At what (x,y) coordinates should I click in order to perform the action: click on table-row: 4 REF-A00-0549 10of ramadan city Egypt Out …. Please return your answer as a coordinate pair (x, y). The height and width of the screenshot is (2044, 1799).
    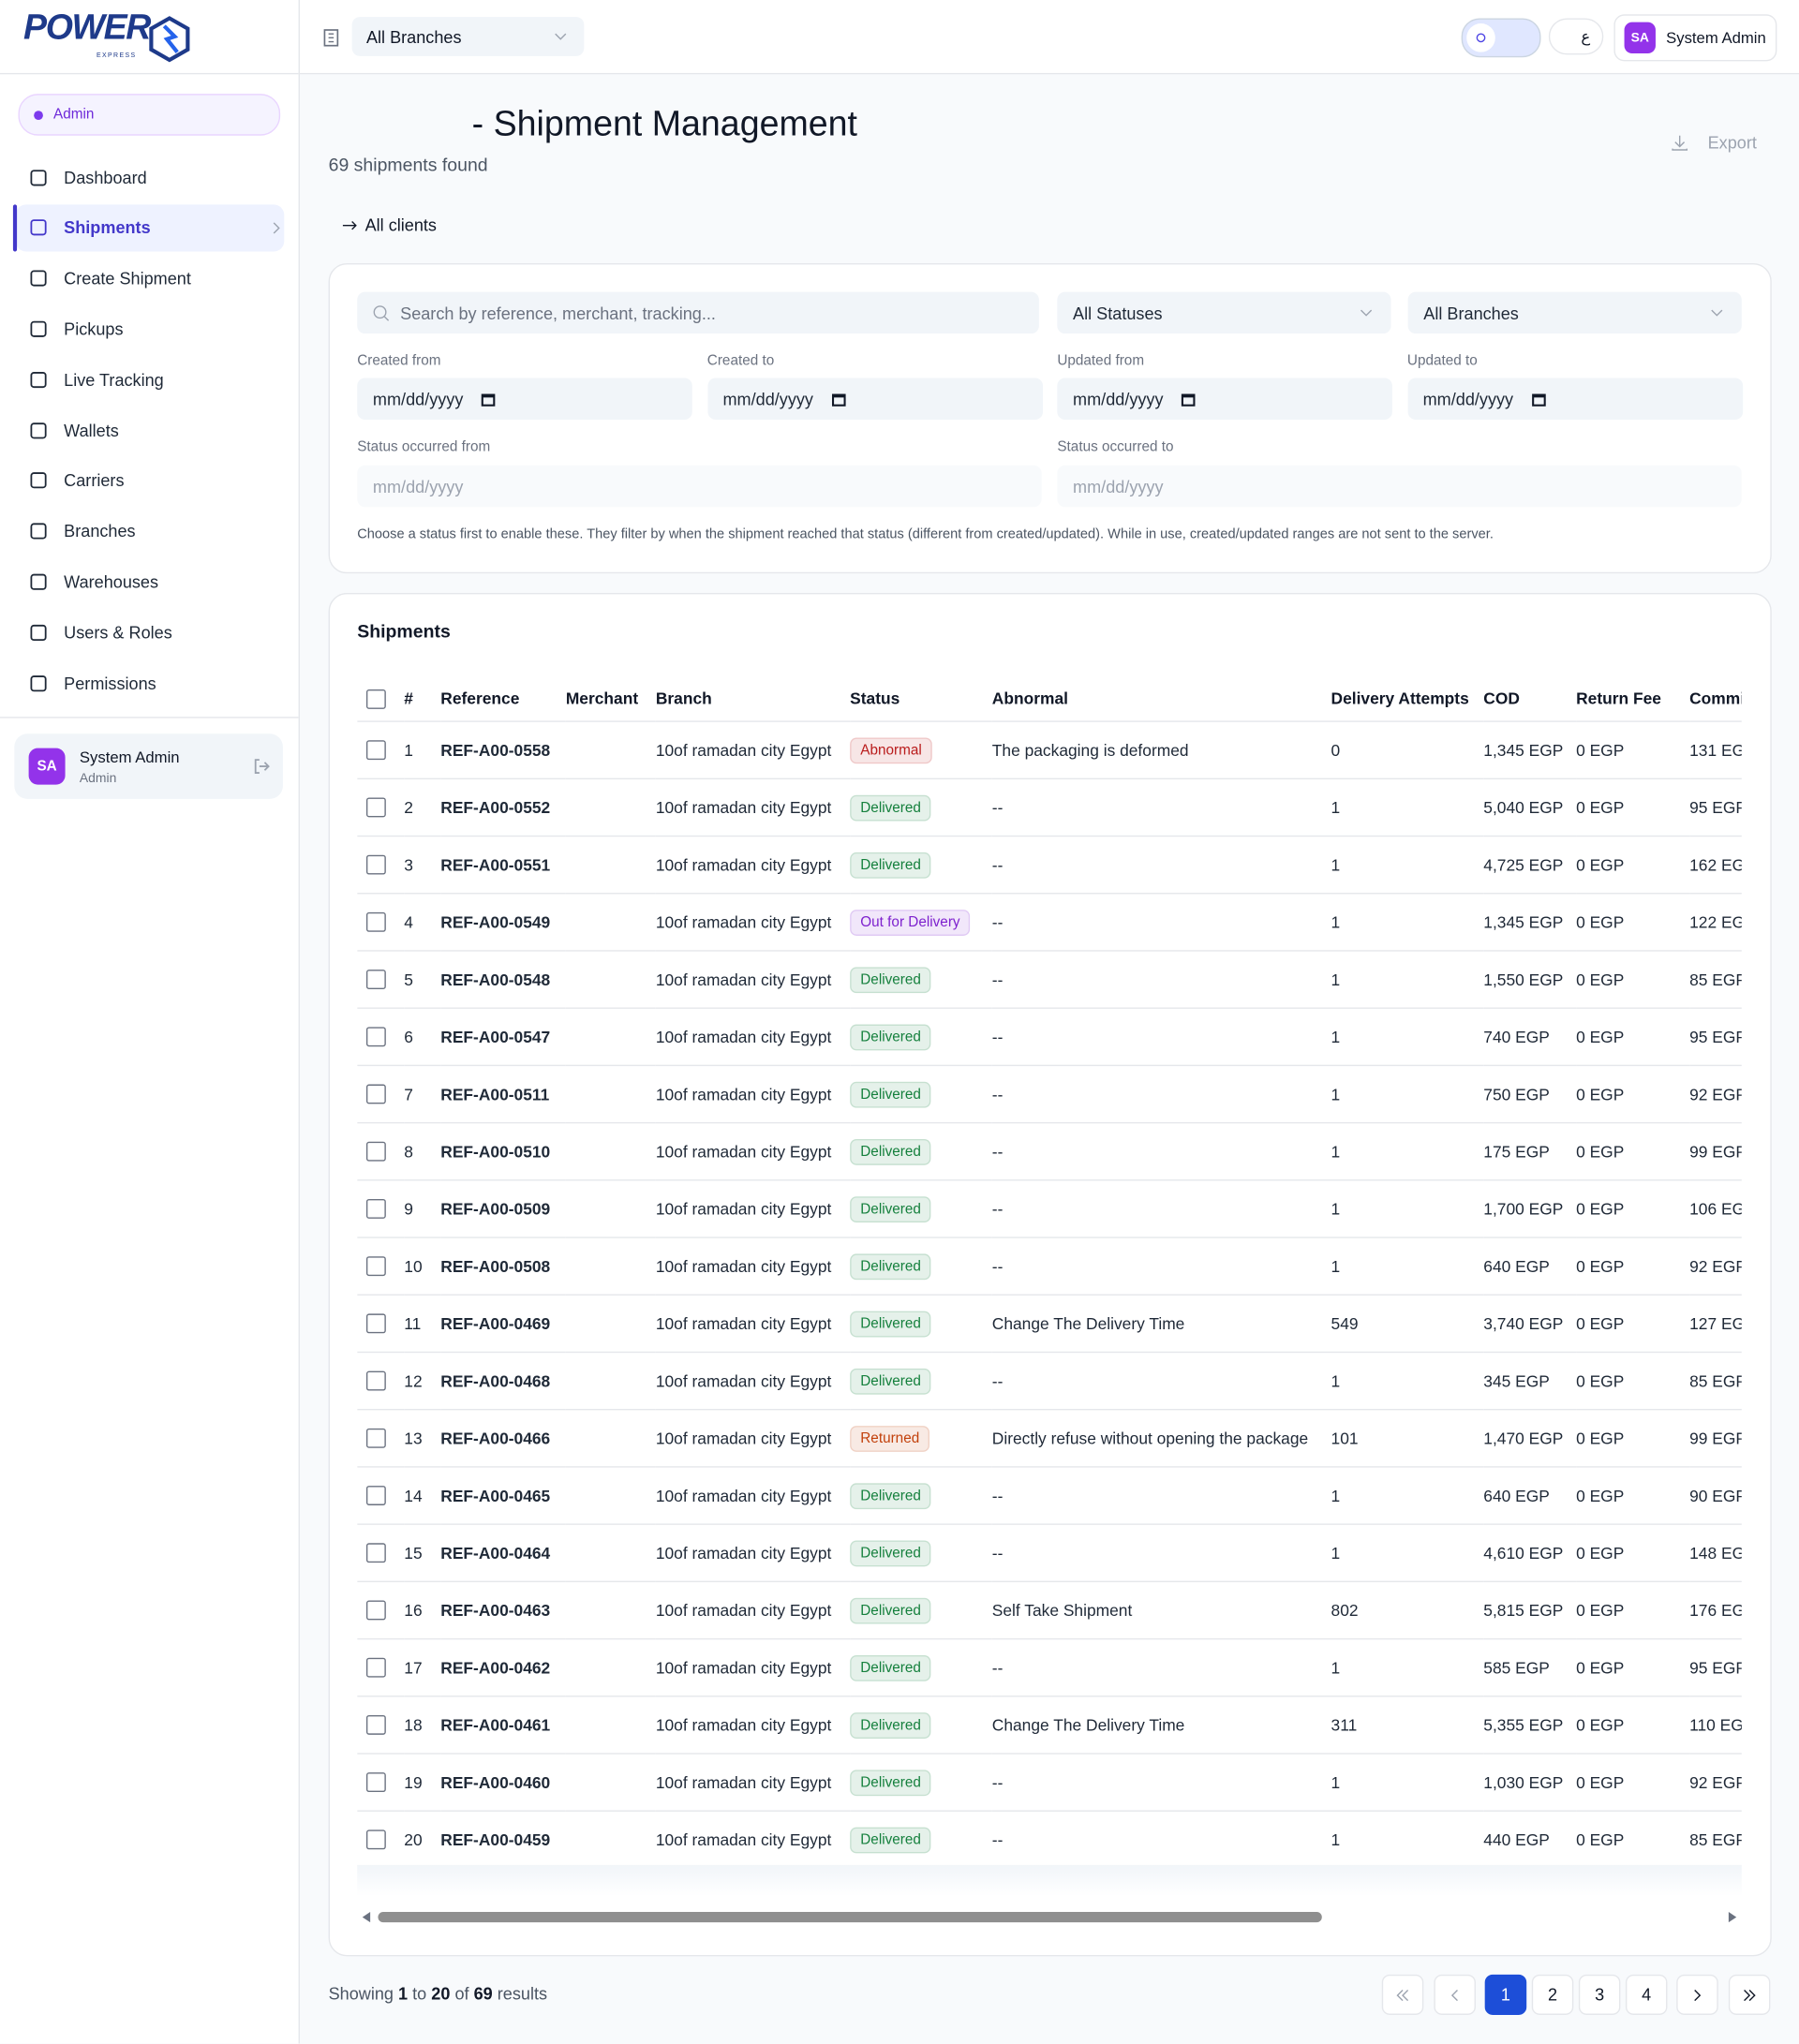
    Looking at the image, I should click on (1049, 923).